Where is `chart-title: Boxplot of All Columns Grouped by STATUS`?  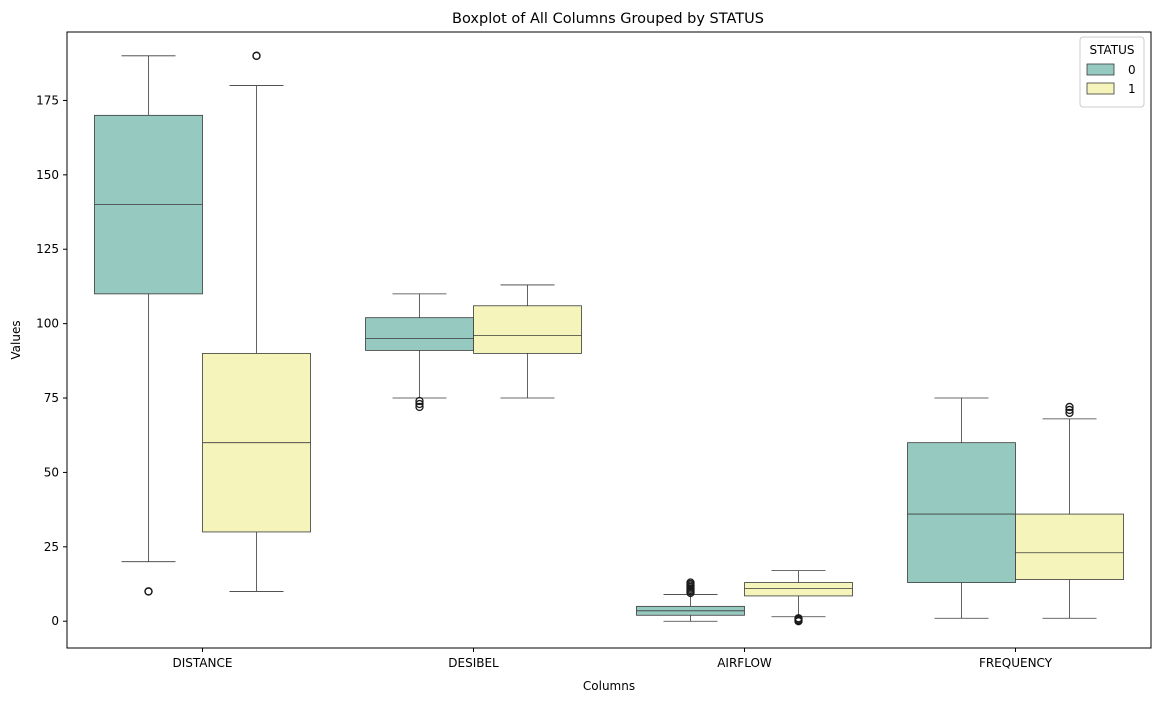
chart-title: Boxplot of All Columns Grouped by STATUS is located at coordinates (608, 19).